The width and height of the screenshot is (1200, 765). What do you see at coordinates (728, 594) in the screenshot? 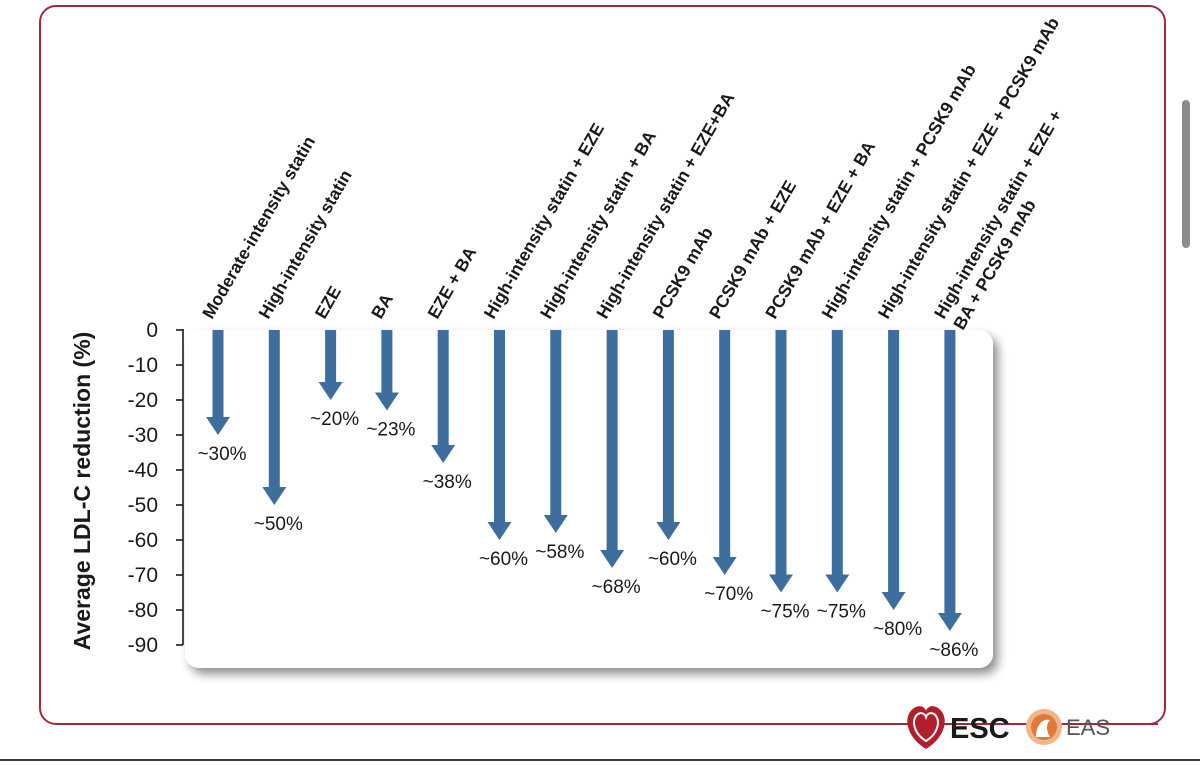
I see `data-label: ~70%` at bounding box center [728, 594].